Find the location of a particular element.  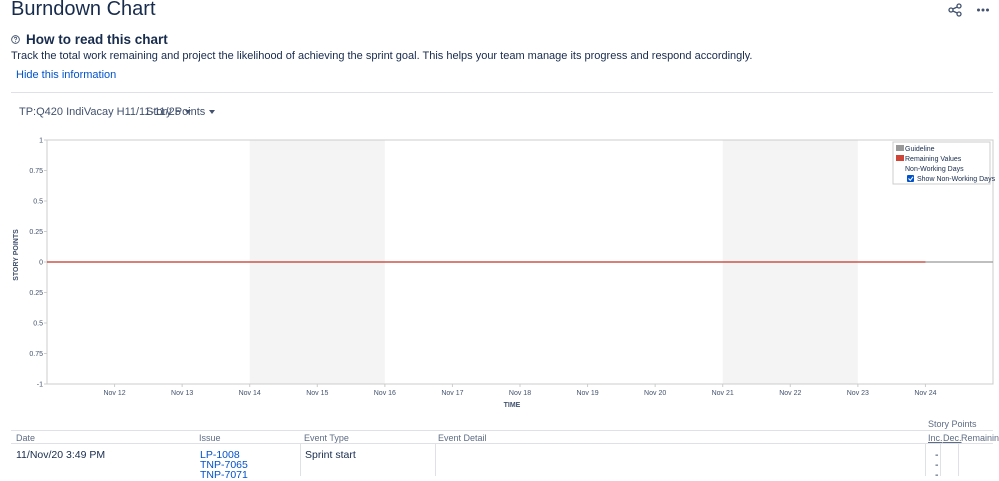

x-tick-label: Nov 17 is located at coordinates (452, 393).